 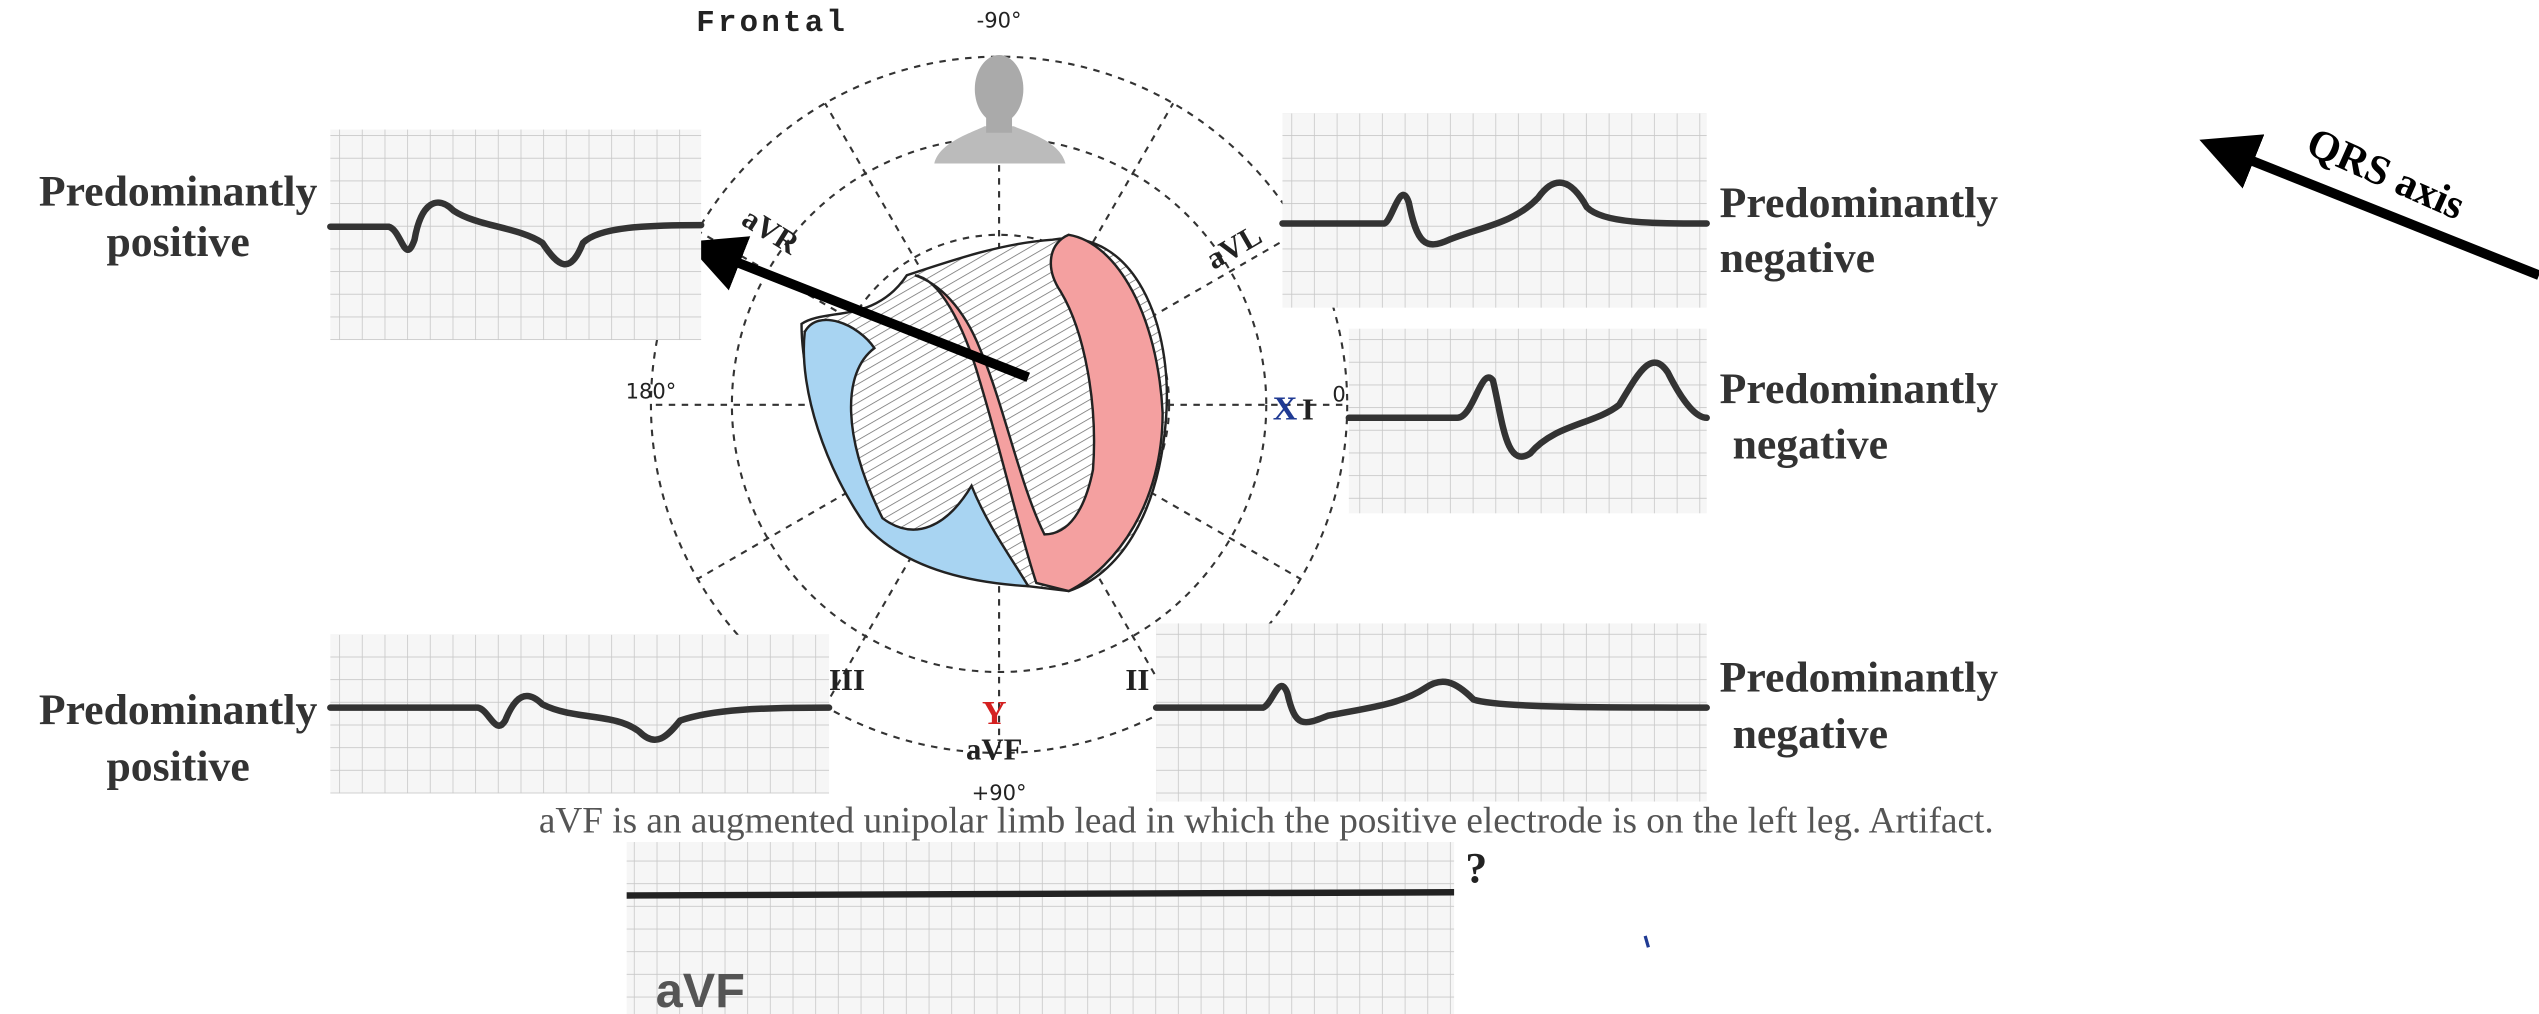 What do you see at coordinates (1338, 394) in the screenshot?
I see `angle-label: 0` at bounding box center [1338, 394].